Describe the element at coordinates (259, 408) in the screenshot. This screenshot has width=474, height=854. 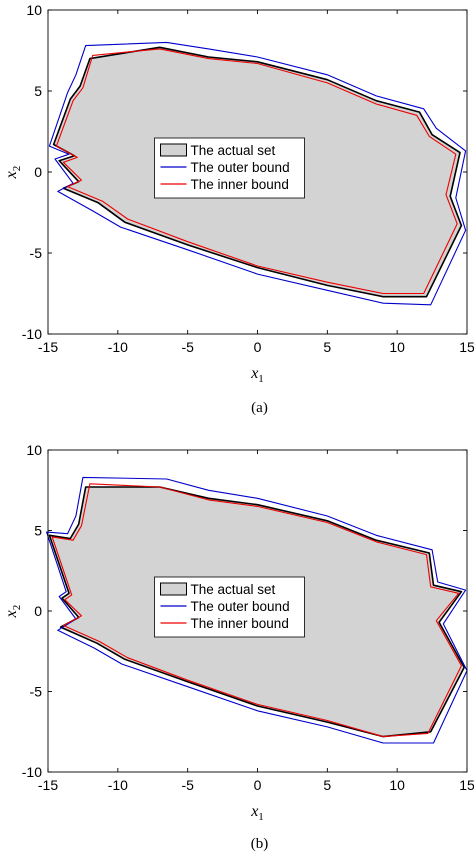
I see `panel-caption: (a)` at that location.